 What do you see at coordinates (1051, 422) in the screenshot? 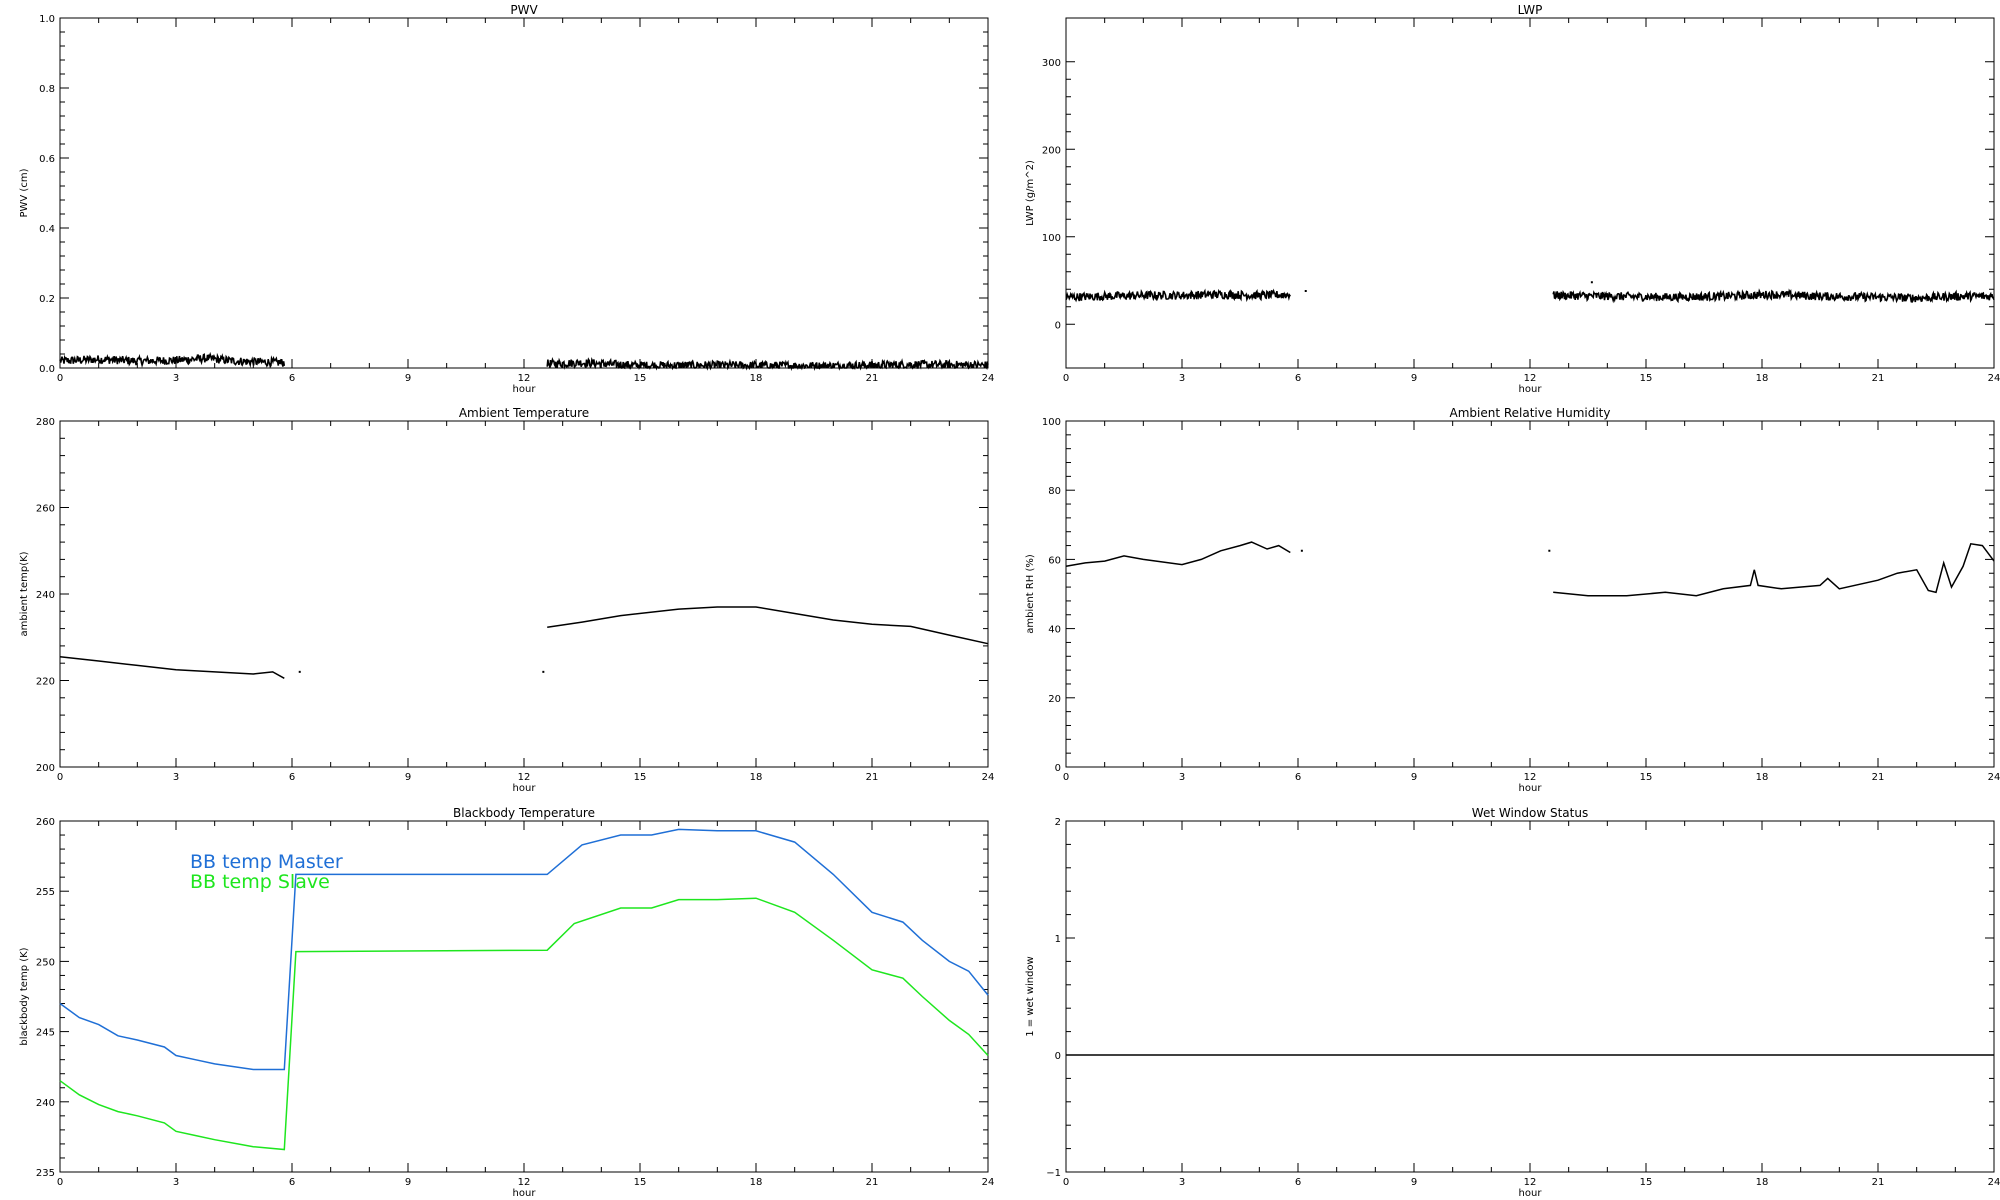
I see `y-tick-label: 100` at bounding box center [1051, 422].